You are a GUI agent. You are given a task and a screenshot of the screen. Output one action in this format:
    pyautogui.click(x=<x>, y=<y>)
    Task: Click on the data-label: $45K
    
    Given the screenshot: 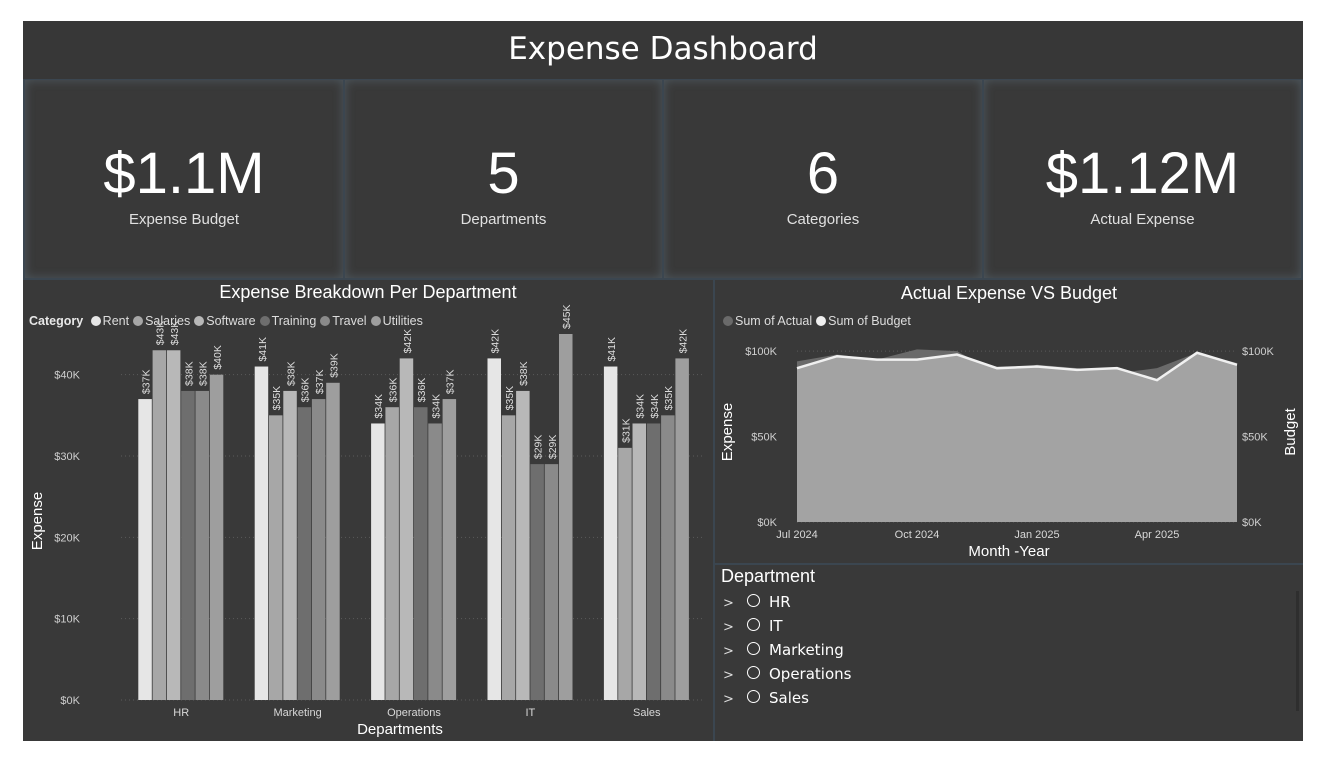 What is the action you would take?
    pyautogui.click(x=567, y=316)
    